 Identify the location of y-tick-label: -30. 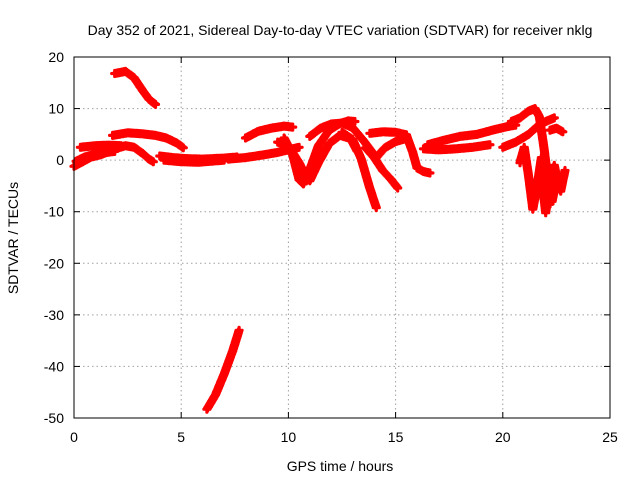
(54, 315).